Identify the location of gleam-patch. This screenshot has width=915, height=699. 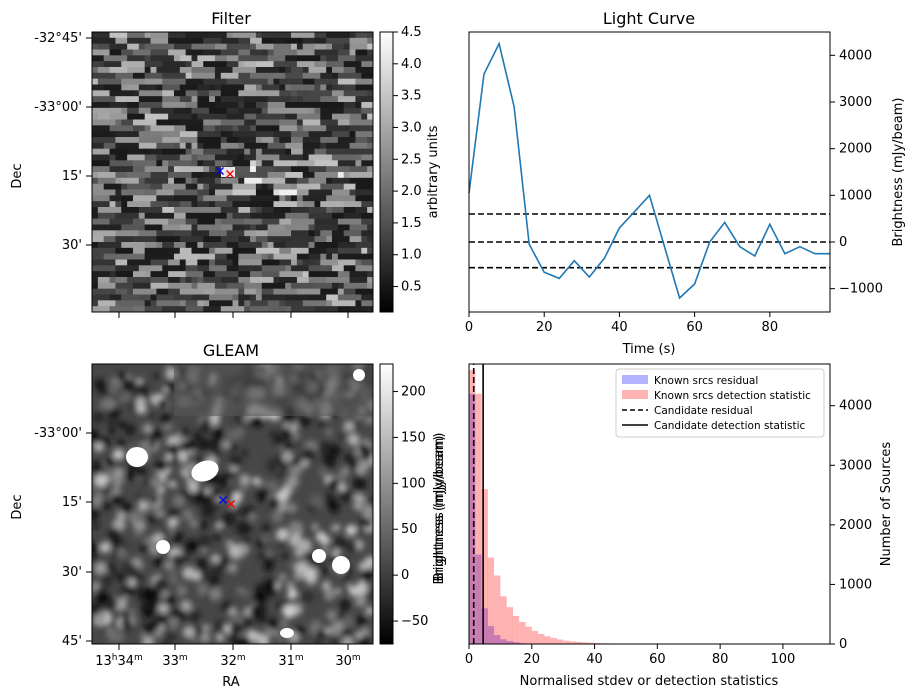
(273, 390).